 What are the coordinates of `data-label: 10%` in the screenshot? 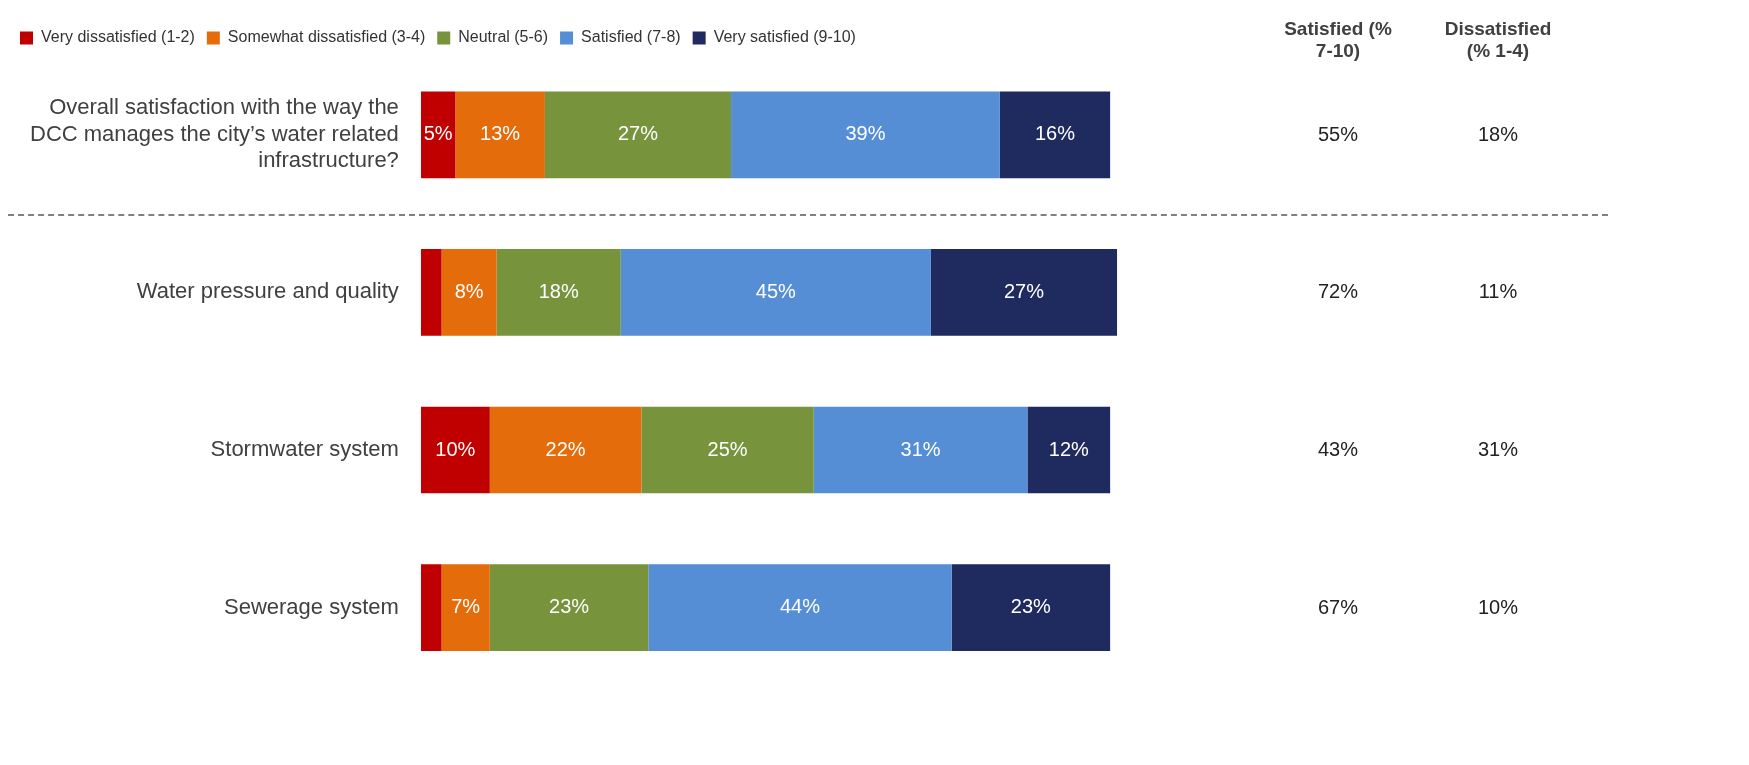 It's located at (455, 448).